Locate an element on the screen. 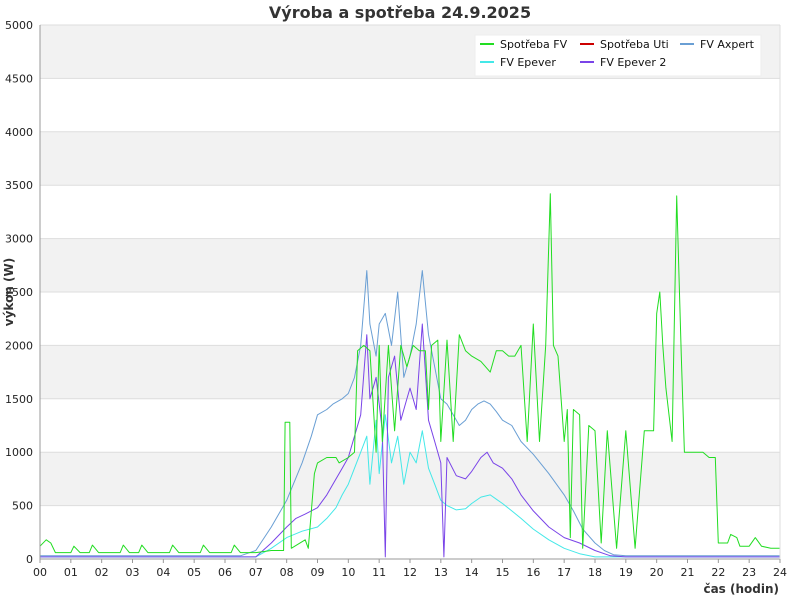 The image size is (800, 600). x-tick-label: 03 is located at coordinates (133, 572).